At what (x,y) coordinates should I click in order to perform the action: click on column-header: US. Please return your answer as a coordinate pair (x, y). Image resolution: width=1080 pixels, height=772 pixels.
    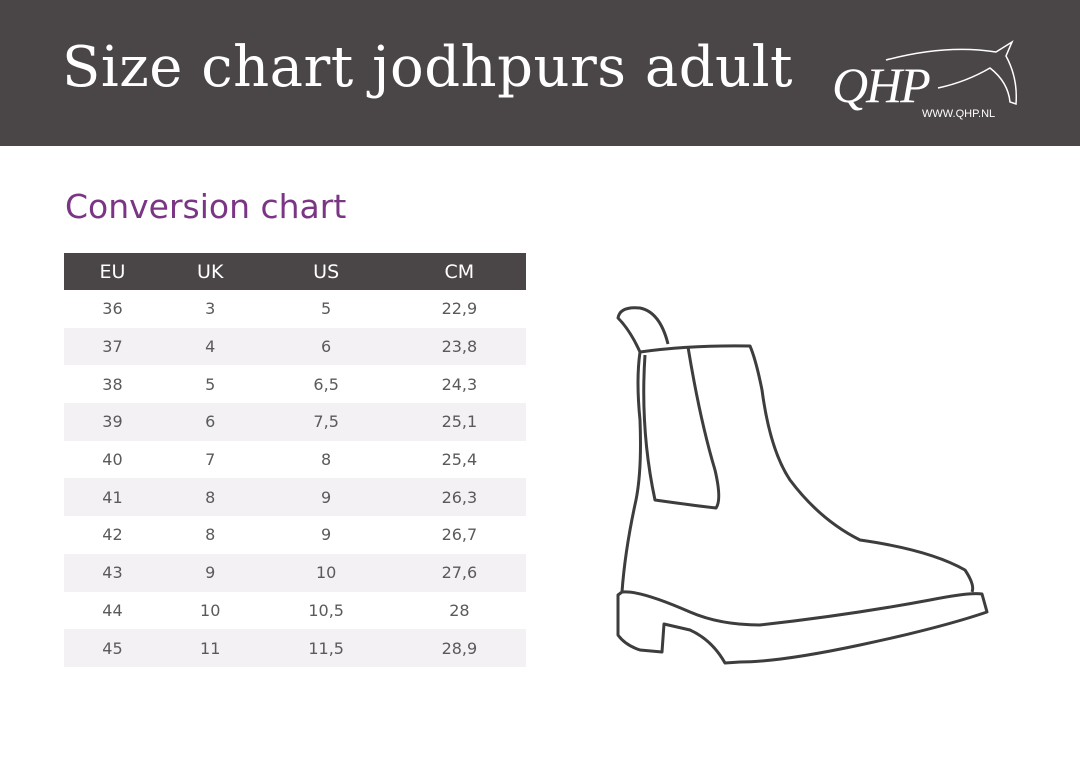
    Looking at the image, I should click on (326, 271).